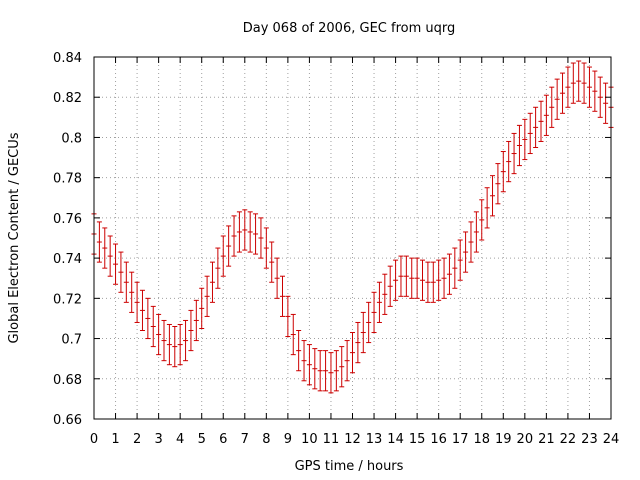 The width and height of the screenshot is (640, 480). Describe the element at coordinates (395, 439) in the screenshot. I see `x-tick-label: 14` at that location.